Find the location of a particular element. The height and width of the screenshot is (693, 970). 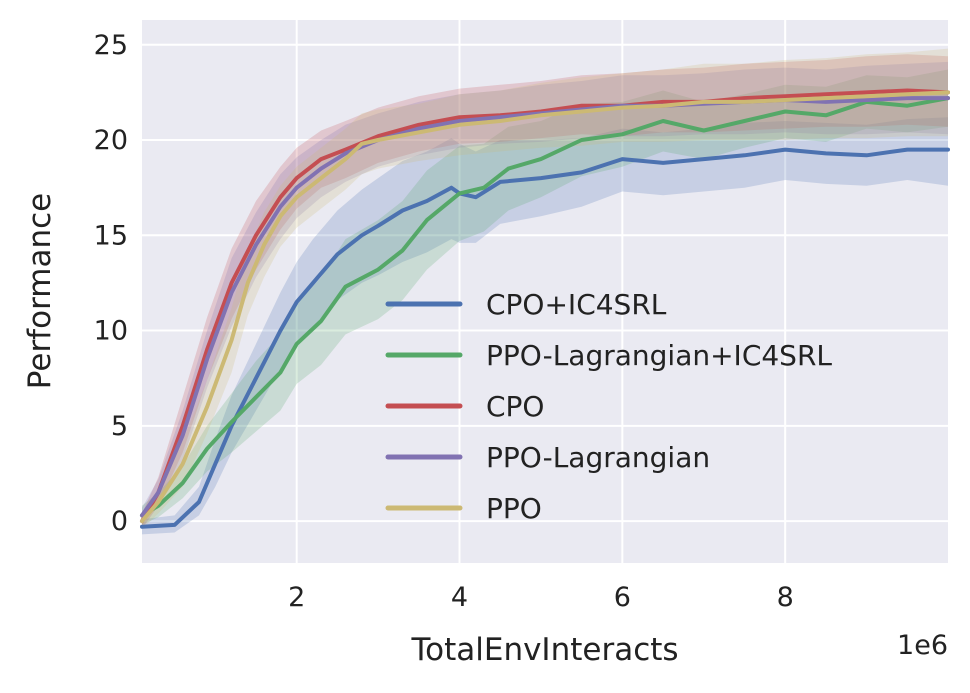

y-tick-label: 25 is located at coordinates (111, 45).